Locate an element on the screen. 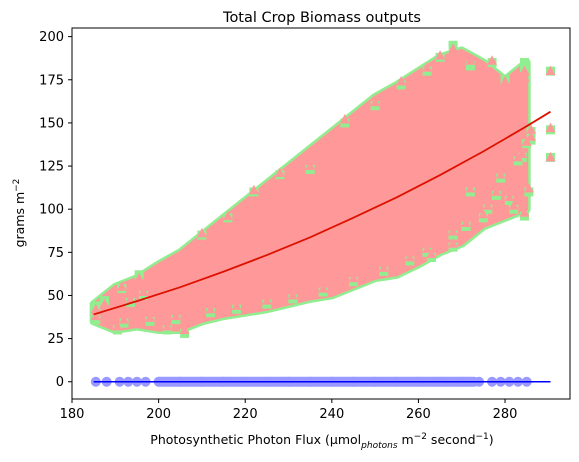 The height and width of the screenshot is (462, 579). x-axis-label-sub: photons is located at coordinates (379, 446).